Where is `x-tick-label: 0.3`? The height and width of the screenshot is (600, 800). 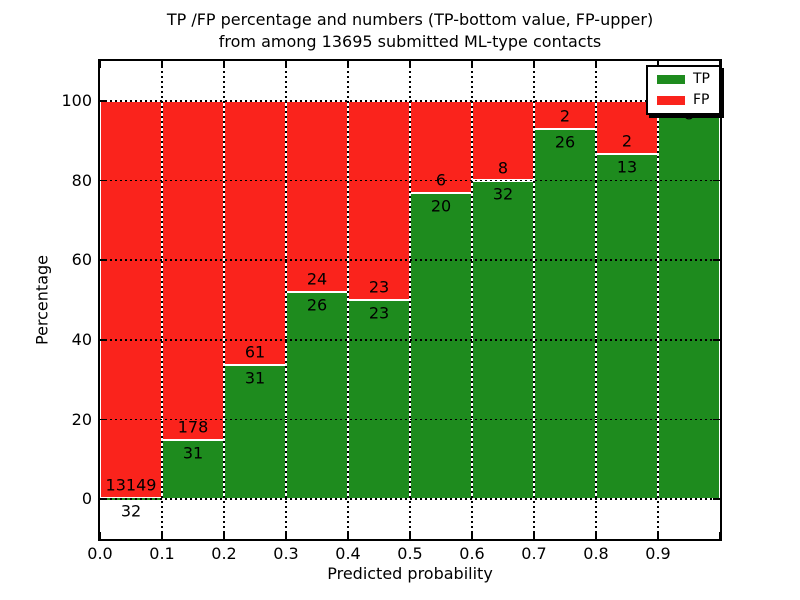 x-tick-label: 0.3 is located at coordinates (286, 553).